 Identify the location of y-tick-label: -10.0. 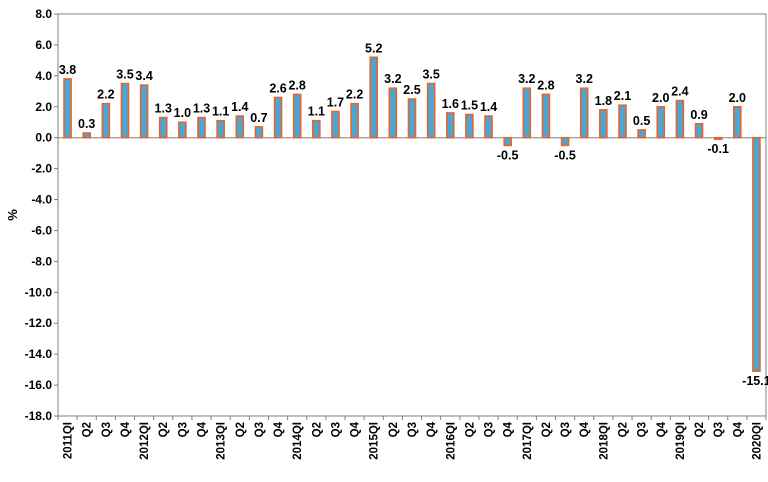
(39, 292).